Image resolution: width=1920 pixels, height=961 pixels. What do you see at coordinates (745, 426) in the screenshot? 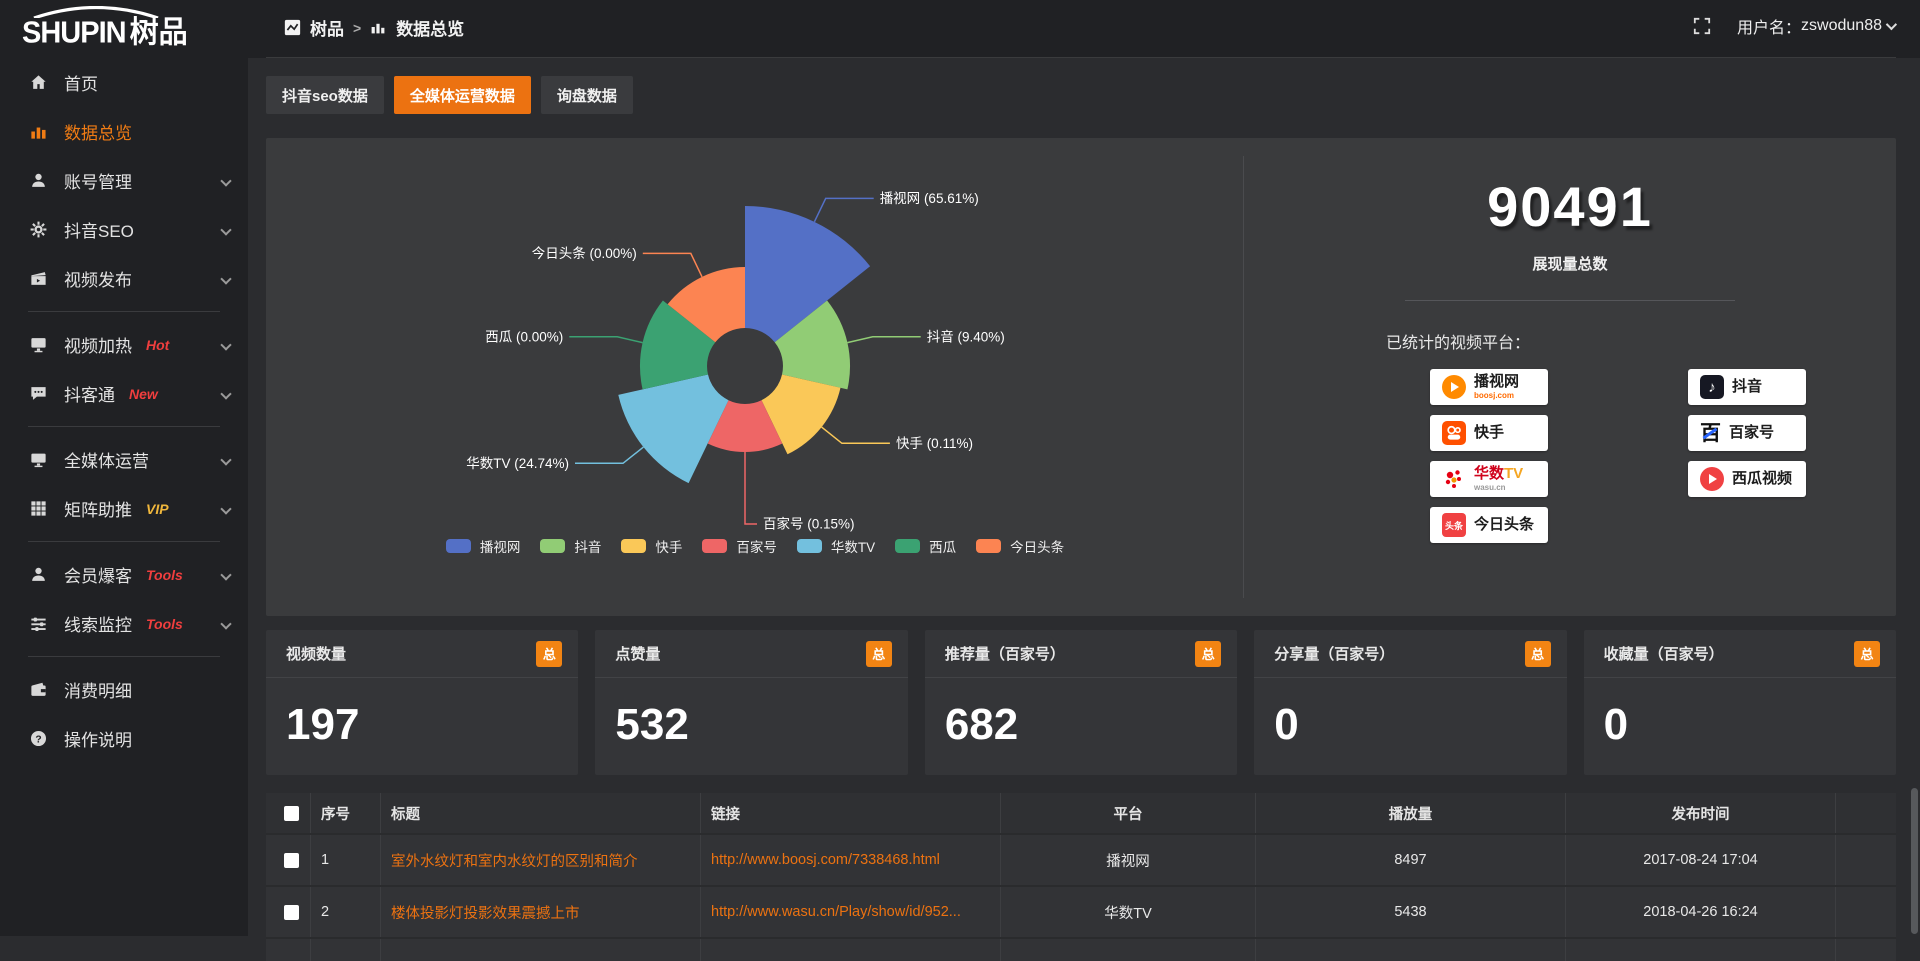
I see `pie-slice-百家号` at bounding box center [745, 426].